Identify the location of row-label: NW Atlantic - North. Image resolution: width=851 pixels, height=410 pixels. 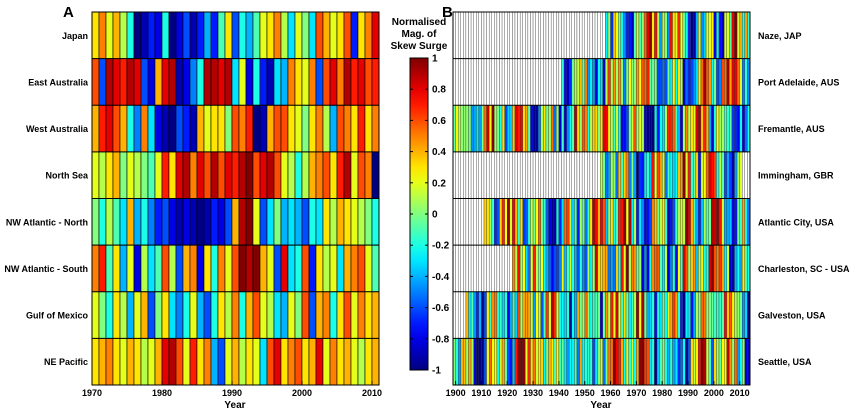
(47, 222).